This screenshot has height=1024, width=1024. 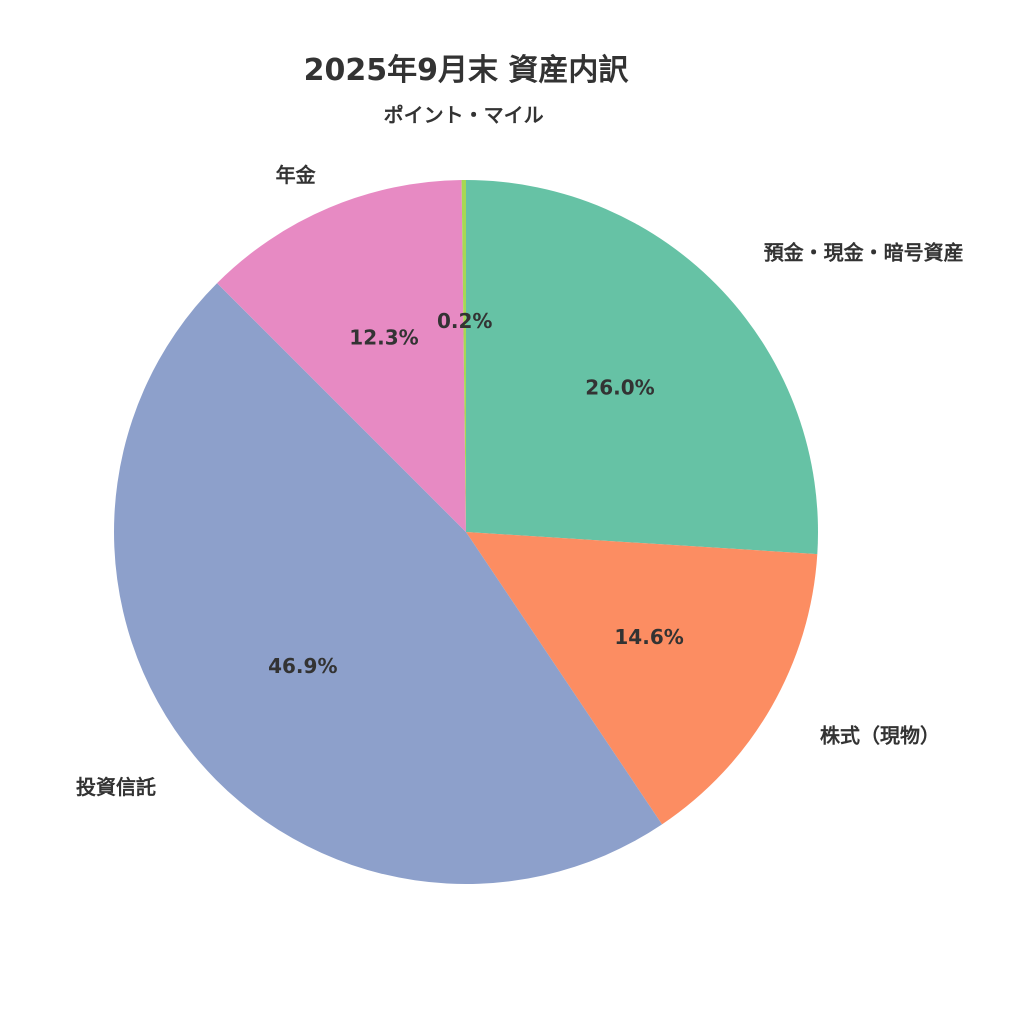 What do you see at coordinates (464, 115) in the screenshot?
I see `slice-category-label: ポイント・マイル` at bounding box center [464, 115].